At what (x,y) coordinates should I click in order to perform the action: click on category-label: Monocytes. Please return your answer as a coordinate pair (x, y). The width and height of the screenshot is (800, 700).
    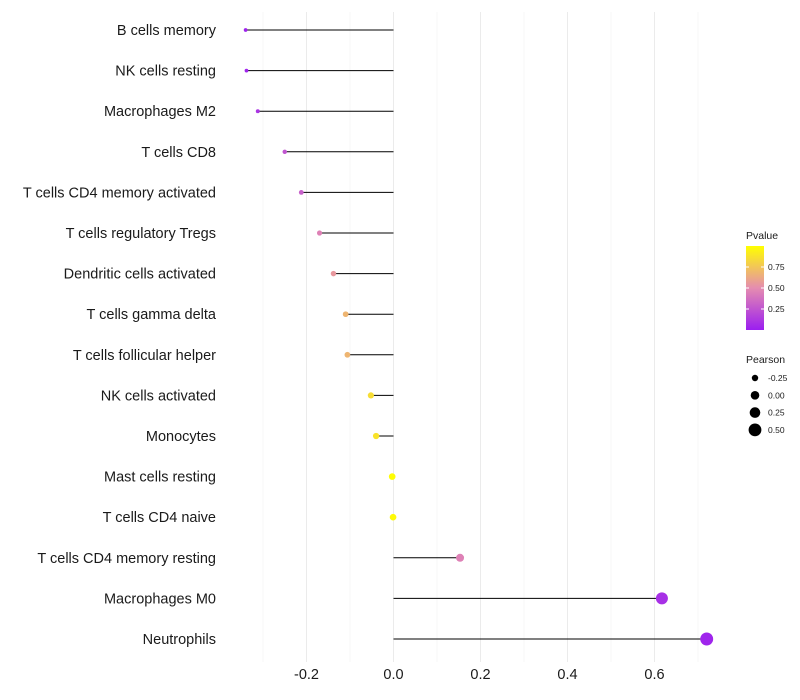
    Looking at the image, I should click on (181, 437).